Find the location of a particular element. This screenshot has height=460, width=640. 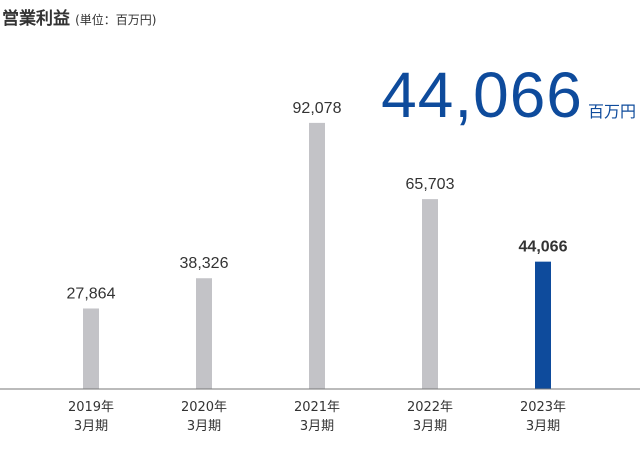

x-tick-label-1-1: 3月期 is located at coordinates (204, 426).